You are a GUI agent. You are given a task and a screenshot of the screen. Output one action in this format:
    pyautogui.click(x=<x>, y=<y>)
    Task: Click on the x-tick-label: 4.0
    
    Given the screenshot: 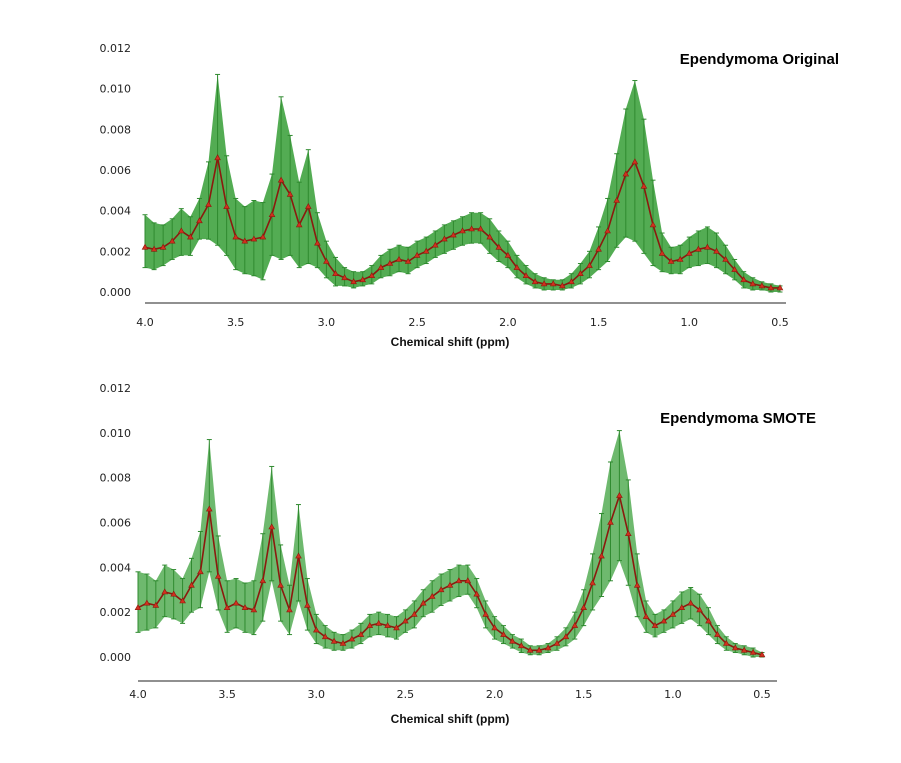 What is the action you would take?
    pyautogui.click(x=138, y=694)
    